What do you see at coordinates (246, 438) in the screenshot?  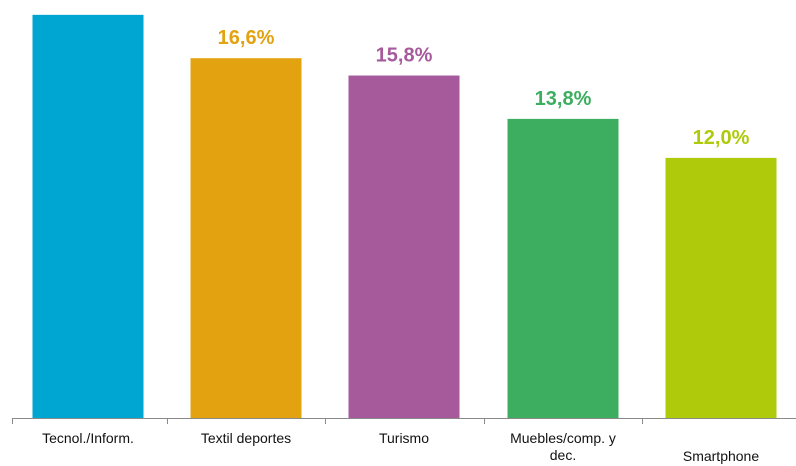 I see `x-tick-label-2: Textil deportes` at bounding box center [246, 438].